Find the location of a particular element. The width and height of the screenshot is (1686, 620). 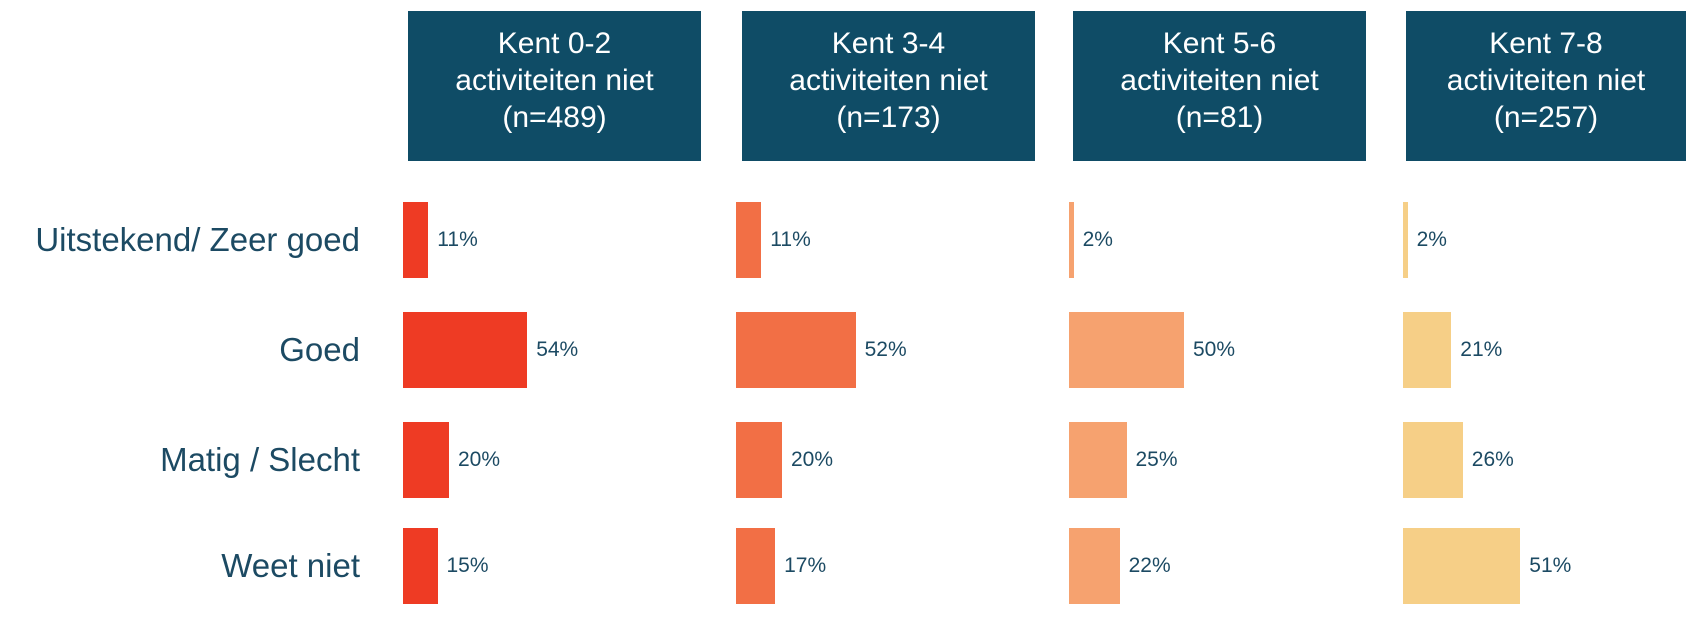

value-label: 25% is located at coordinates (1156, 459).